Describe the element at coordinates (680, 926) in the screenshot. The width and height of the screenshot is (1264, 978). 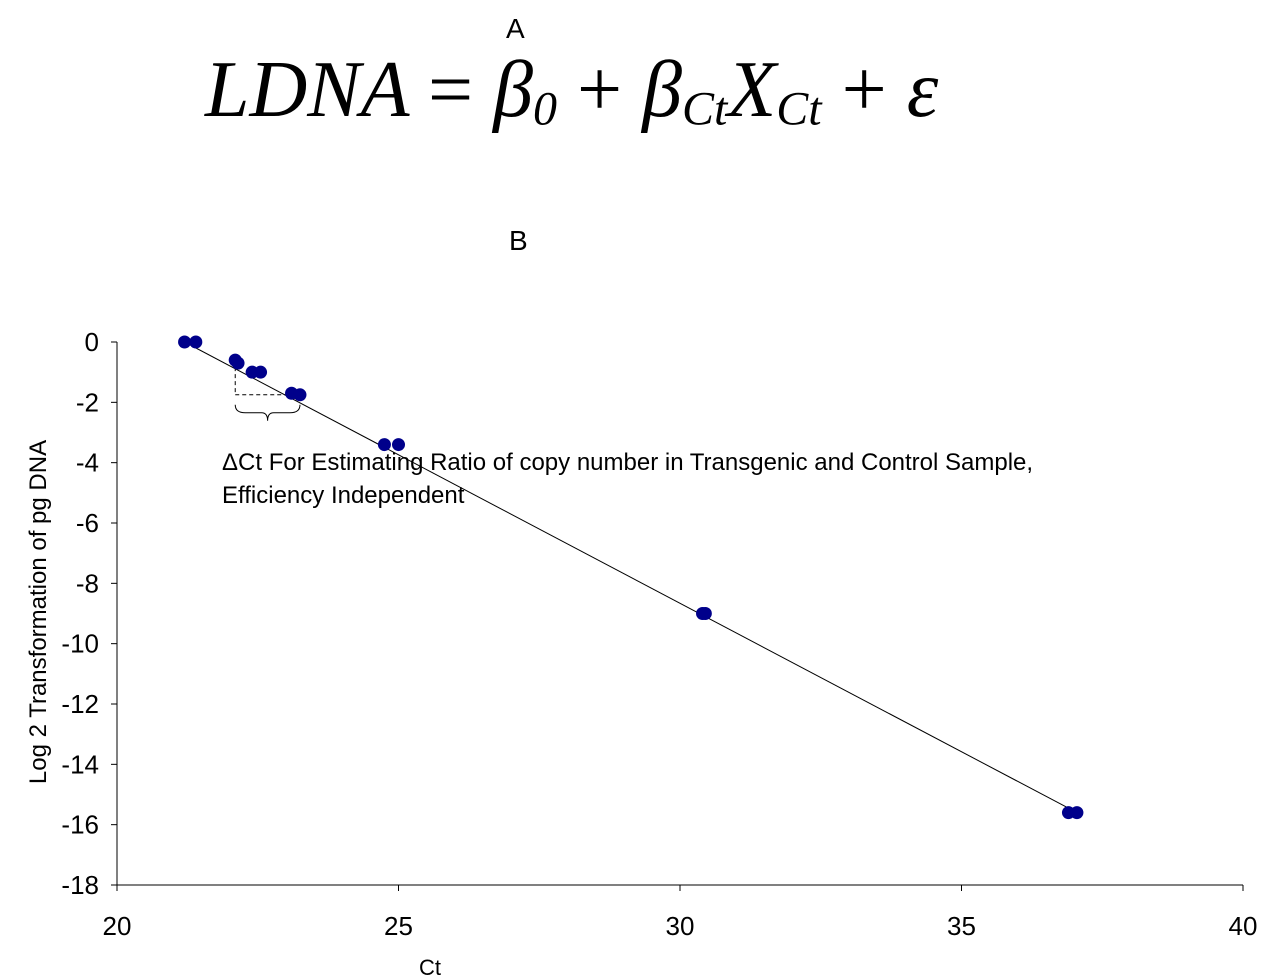
I see `x-tick-label: 30` at that location.